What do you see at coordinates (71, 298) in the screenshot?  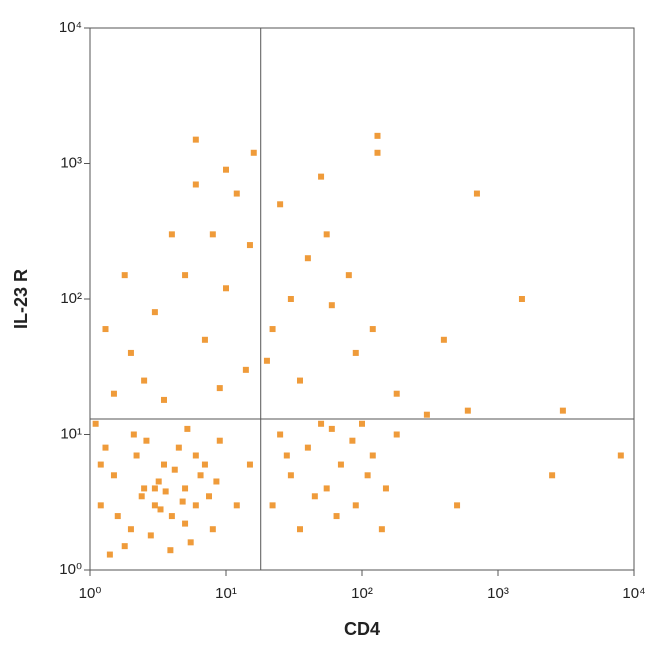 I see `y-tick-label: 10²` at bounding box center [71, 298].